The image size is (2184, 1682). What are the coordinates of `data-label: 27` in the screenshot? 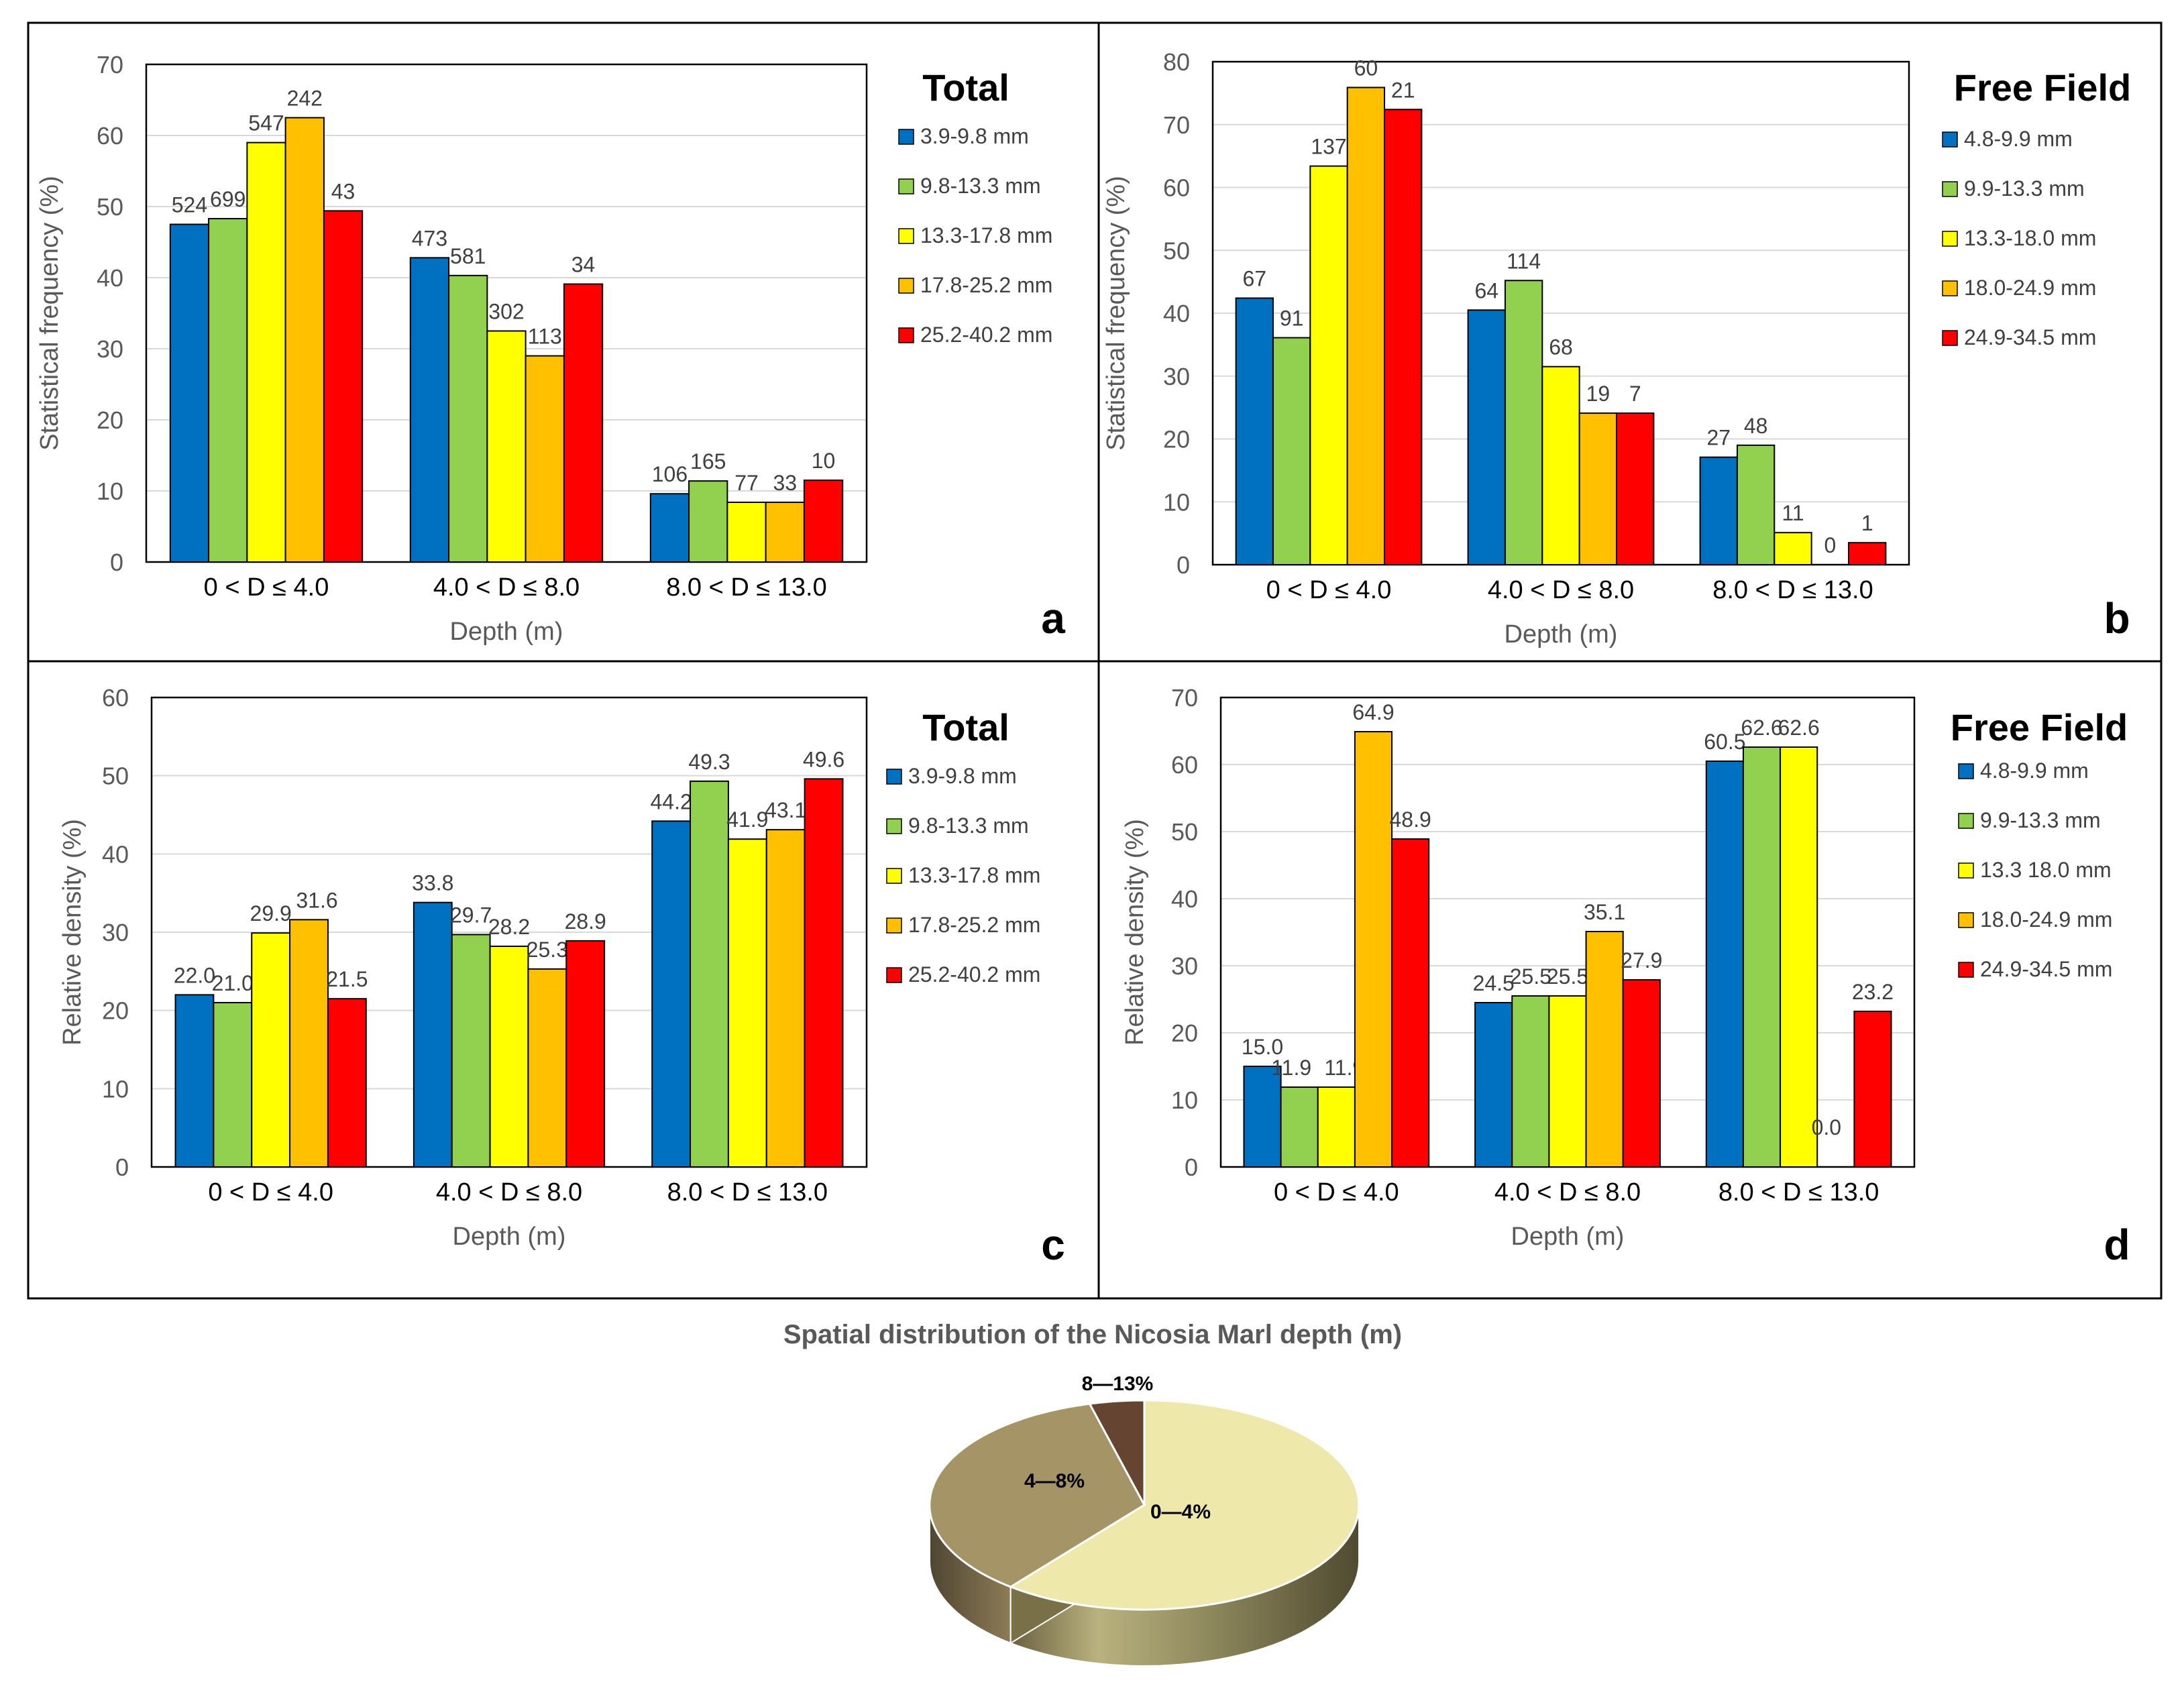 It's located at (1719, 438).